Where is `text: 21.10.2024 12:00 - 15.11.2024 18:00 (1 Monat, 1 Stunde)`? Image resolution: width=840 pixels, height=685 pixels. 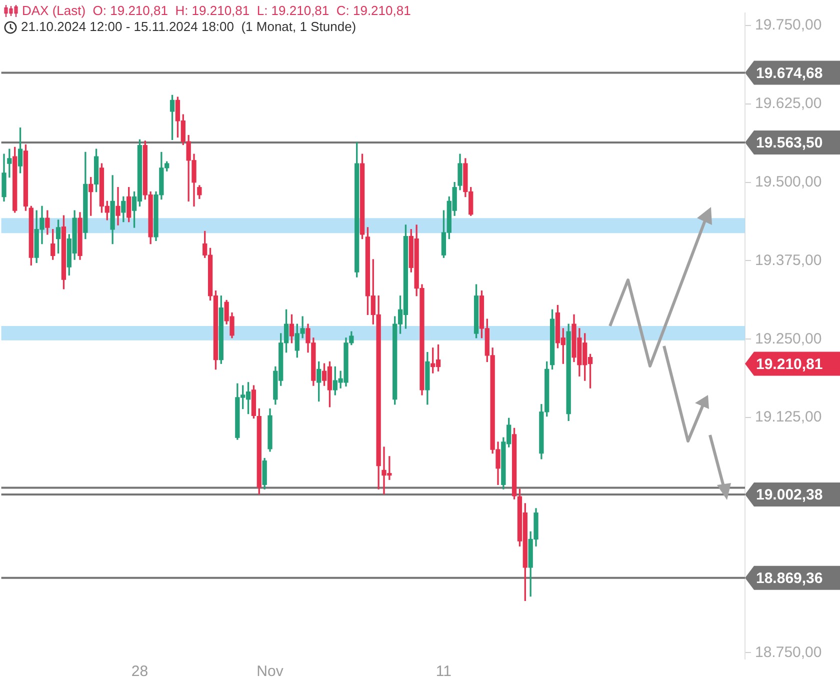 text: 21.10.2024 12:00 - 15.11.2024 18:00 (1 Monat, 1 Stunde) is located at coordinates (188, 27).